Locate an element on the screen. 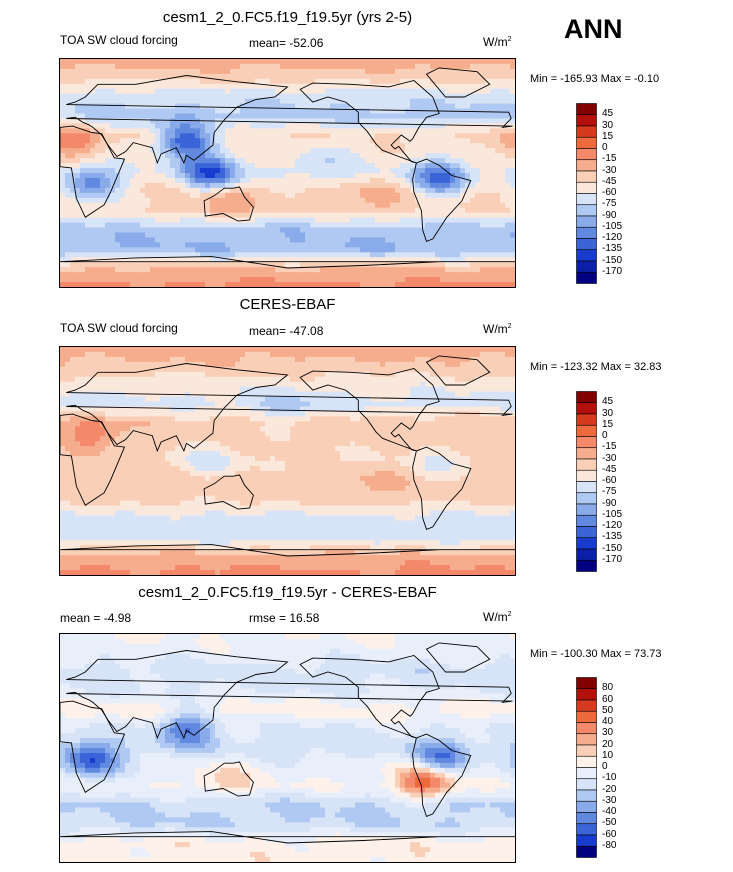 The height and width of the screenshot is (872, 733). colorbar-tick-label: -90 is located at coordinates (609, 215).